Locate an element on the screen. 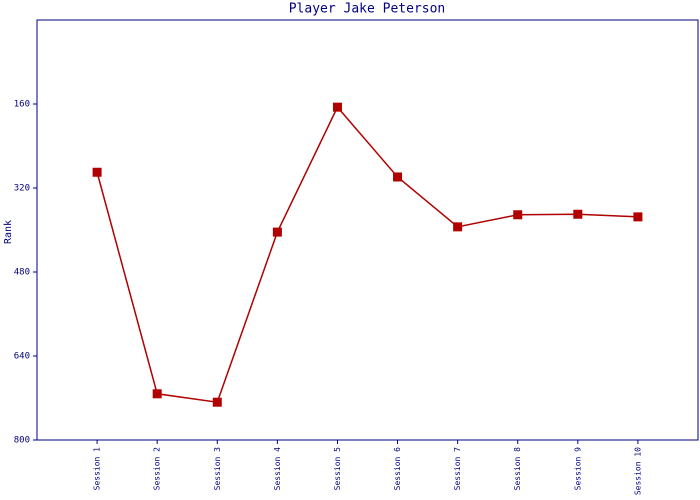 The height and width of the screenshot is (500, 700). x-tick-label: Session 1 is located at coordinates (97, 469).